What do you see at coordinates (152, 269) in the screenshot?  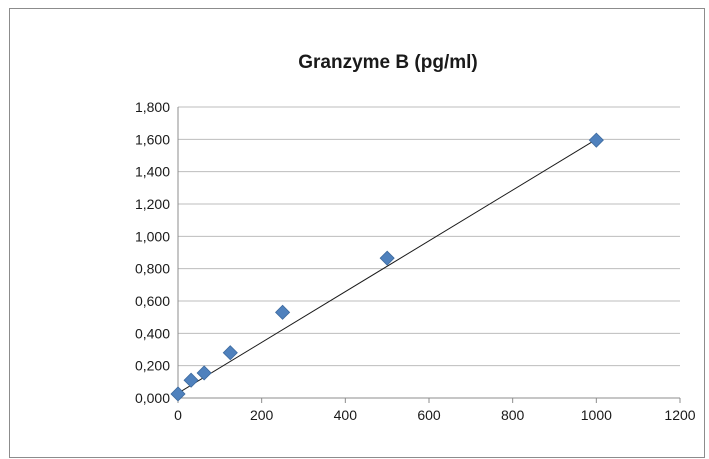 I see `y-tick-label: 0,800` at bounding box center [152, 269].